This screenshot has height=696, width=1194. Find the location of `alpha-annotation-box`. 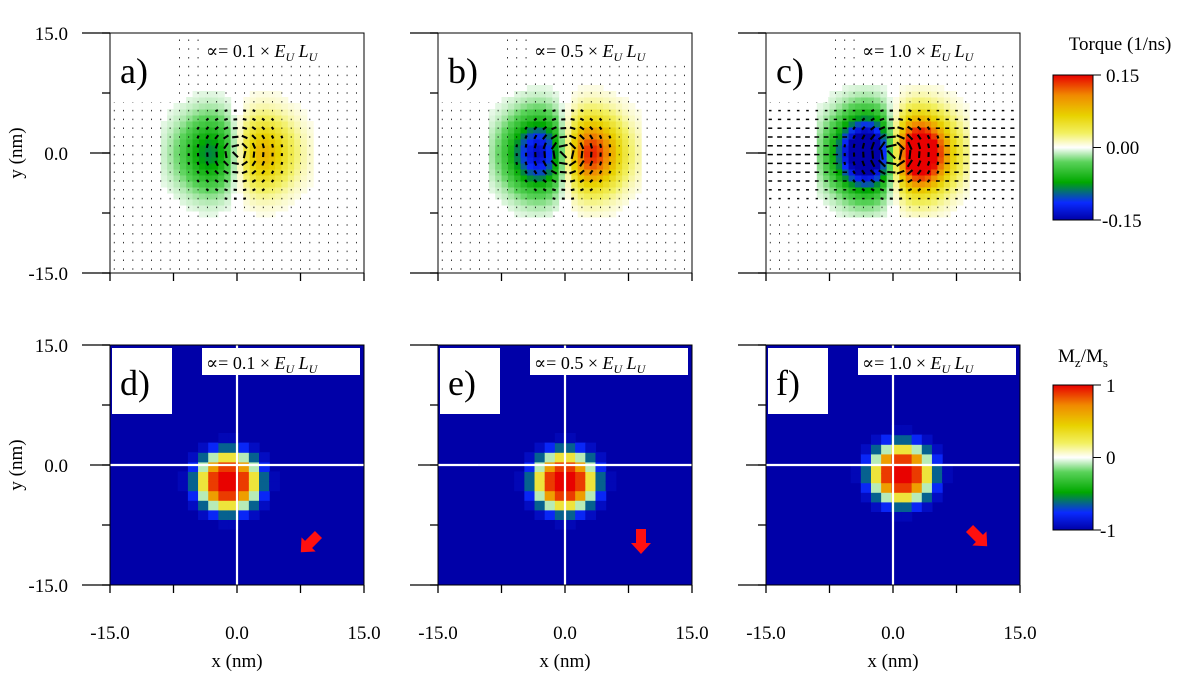

alpha-annotation-box is located at coordinates (937, 361).